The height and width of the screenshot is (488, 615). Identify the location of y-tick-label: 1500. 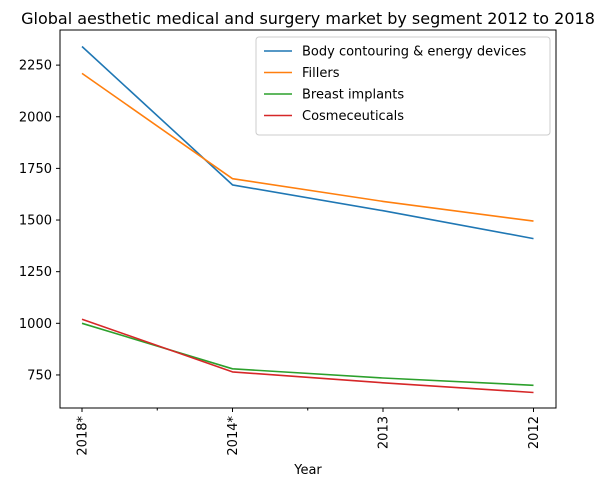
(35, 221).